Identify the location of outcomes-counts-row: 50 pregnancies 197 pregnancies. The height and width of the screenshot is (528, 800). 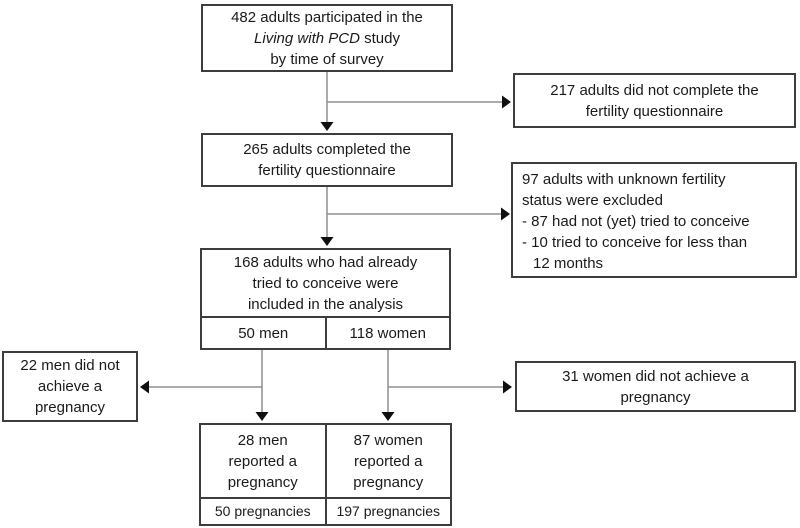
(325, 510).